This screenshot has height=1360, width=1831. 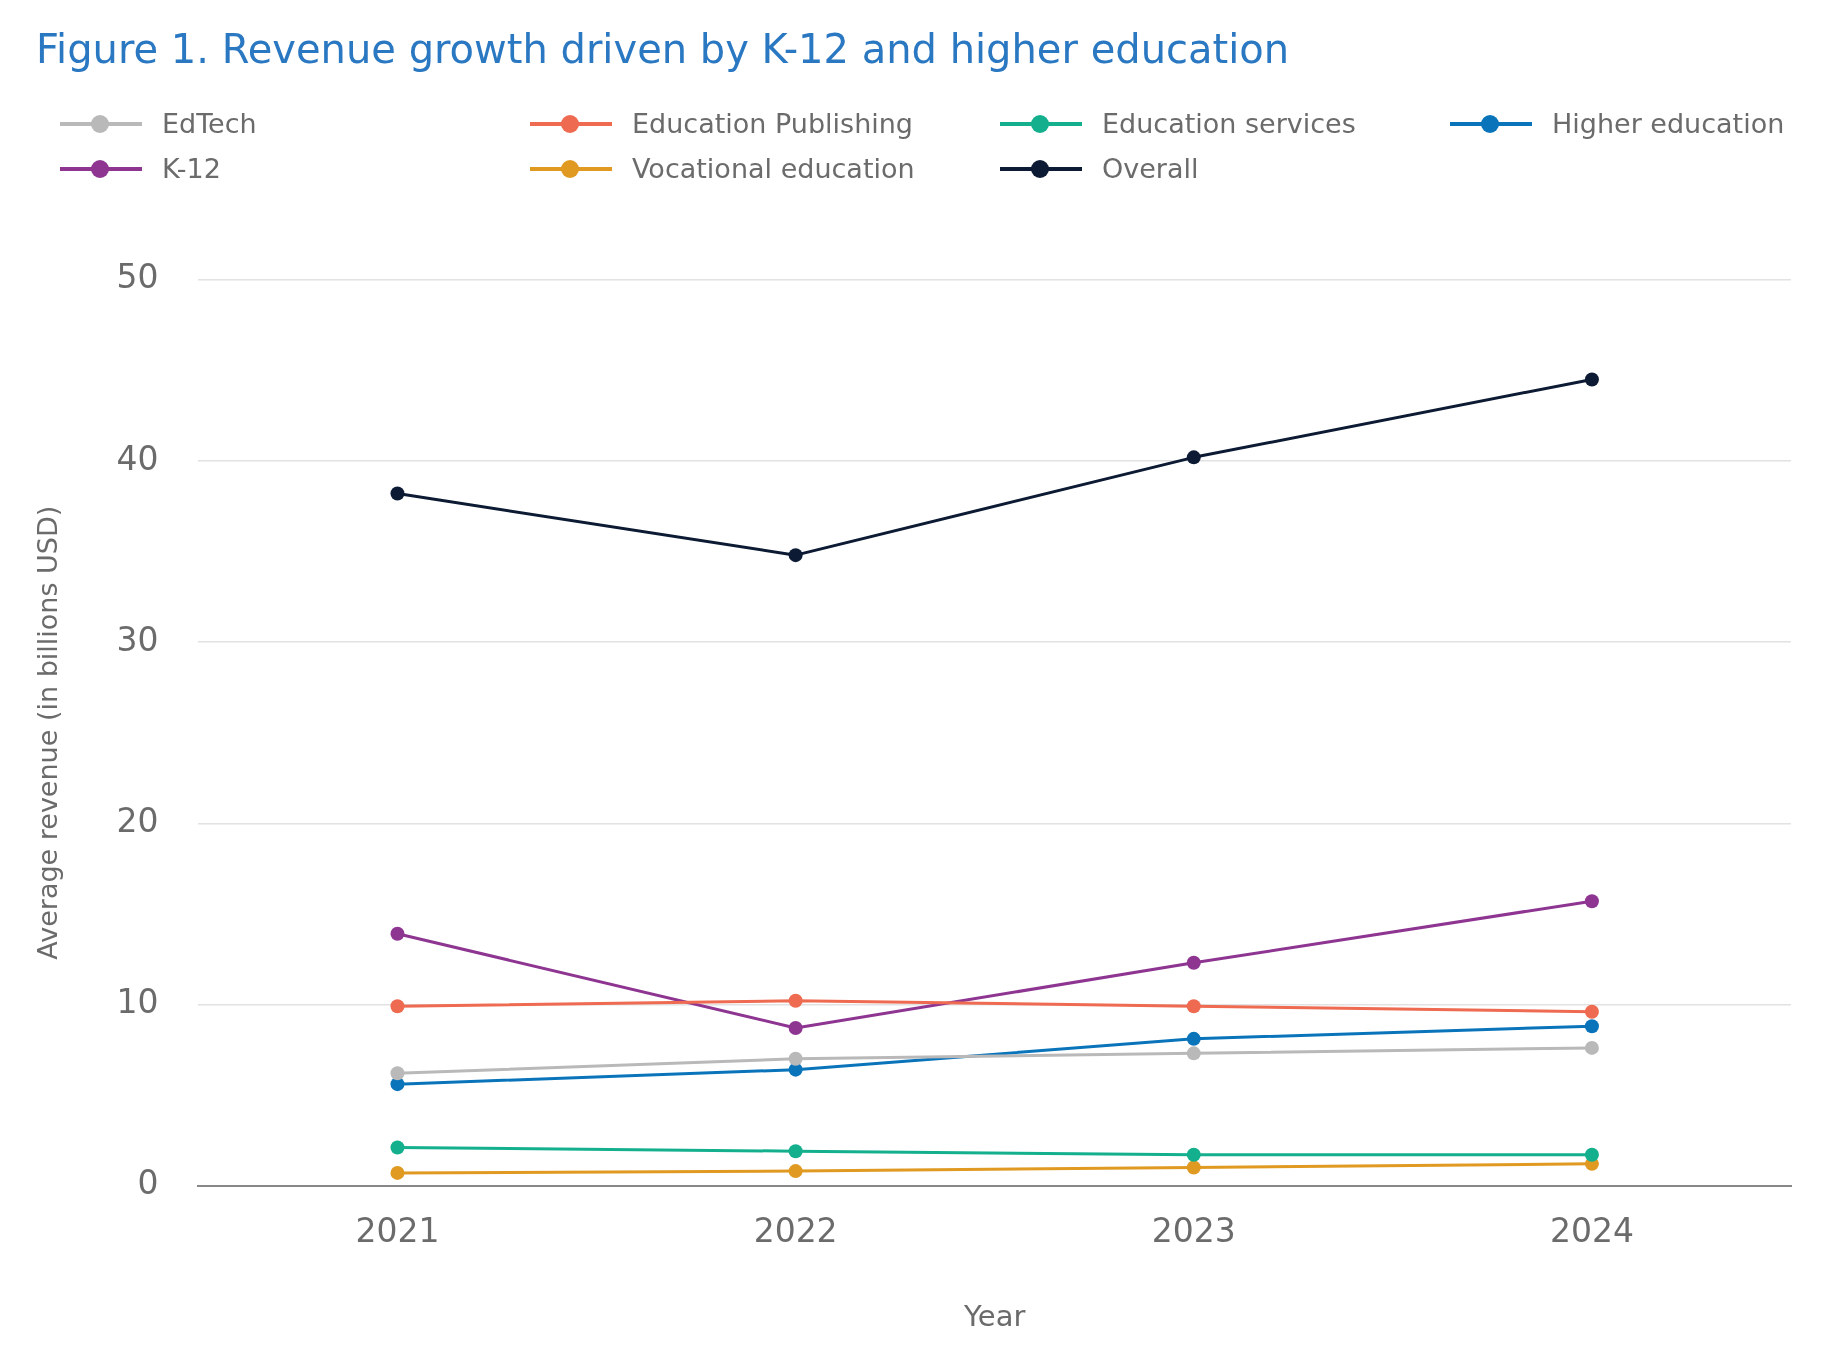 What do you see at coordinates (209, 123) in the screenshot?
I see `legend-label: EdTech` at bounding box center [209, 123].